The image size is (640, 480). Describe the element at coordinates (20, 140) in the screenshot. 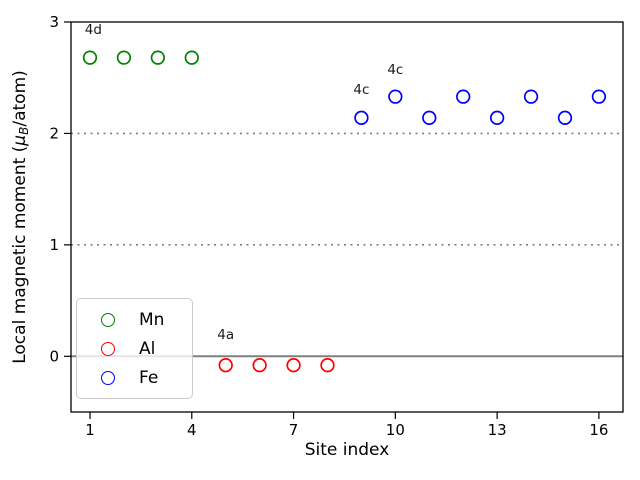

I see `mu-symbol: μ` at that location.